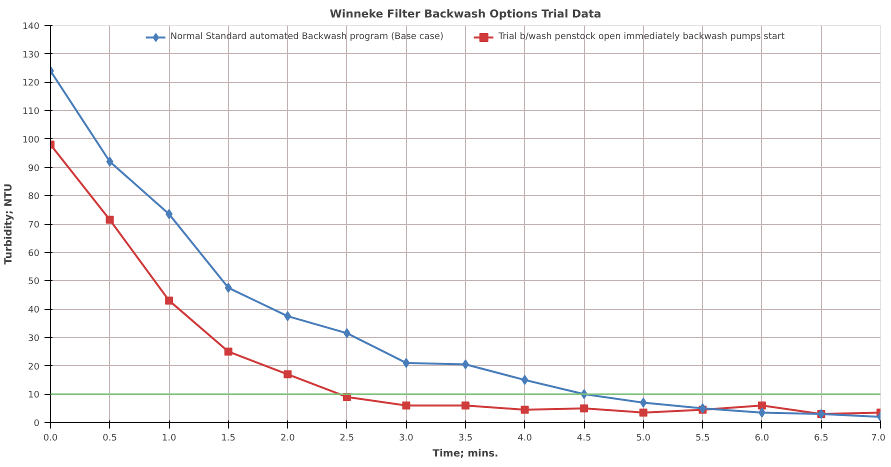 This screenshot has height=467, width=891. I want to click on y-tick-label: 50, so click(34, 282).